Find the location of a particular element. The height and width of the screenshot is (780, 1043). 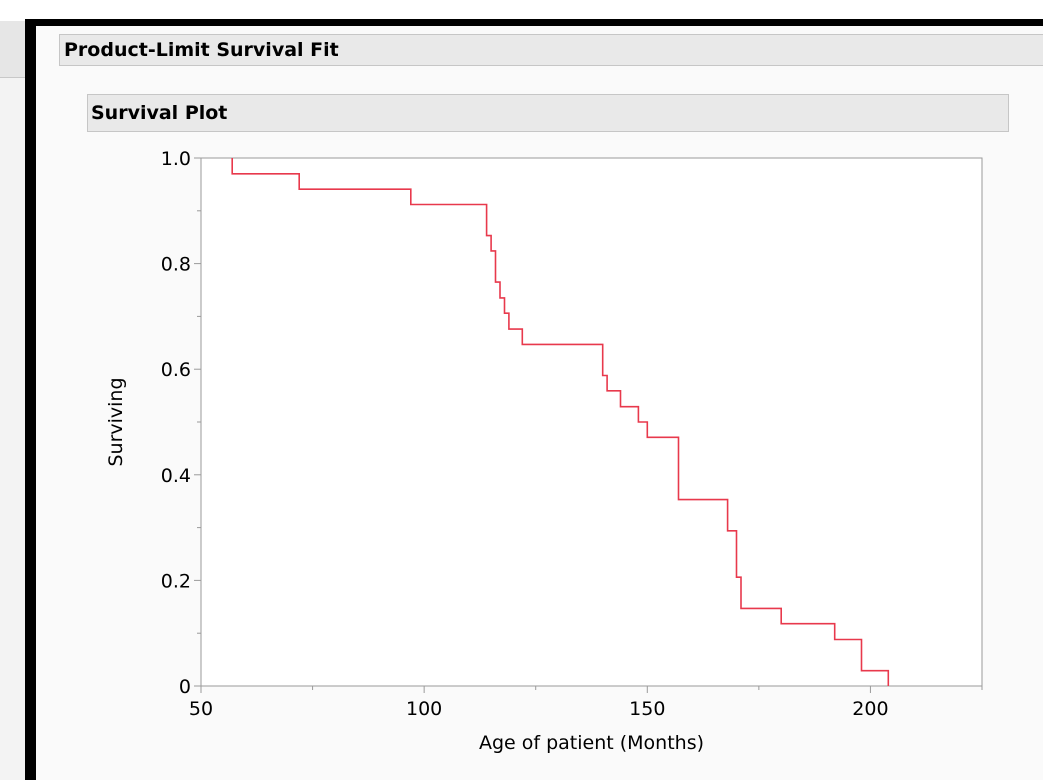

left-panel is located at coordinates (12, 400).